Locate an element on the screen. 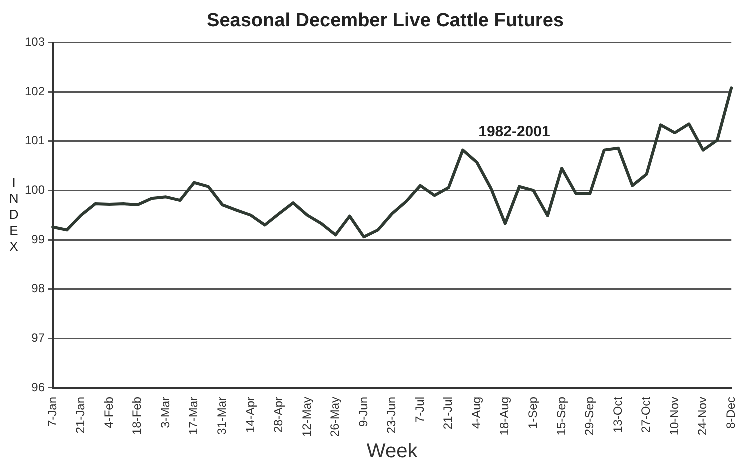 The width and height of the screenshot is (749, 464). x-tick-label: 18-Aug is located at coordinates (505, 416).